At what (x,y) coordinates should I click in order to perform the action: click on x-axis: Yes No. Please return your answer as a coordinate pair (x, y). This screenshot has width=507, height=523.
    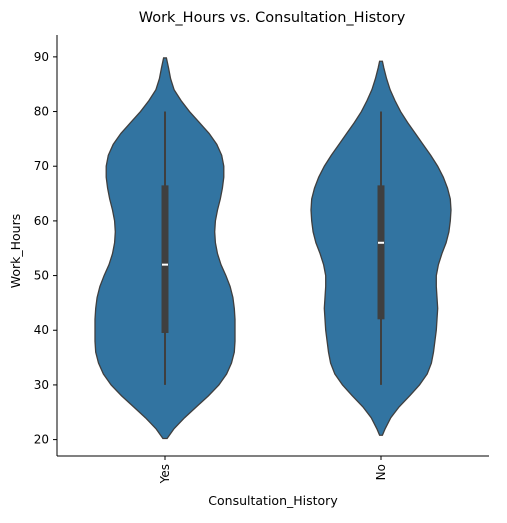
    Looking at the image, I should click on (273, 469).